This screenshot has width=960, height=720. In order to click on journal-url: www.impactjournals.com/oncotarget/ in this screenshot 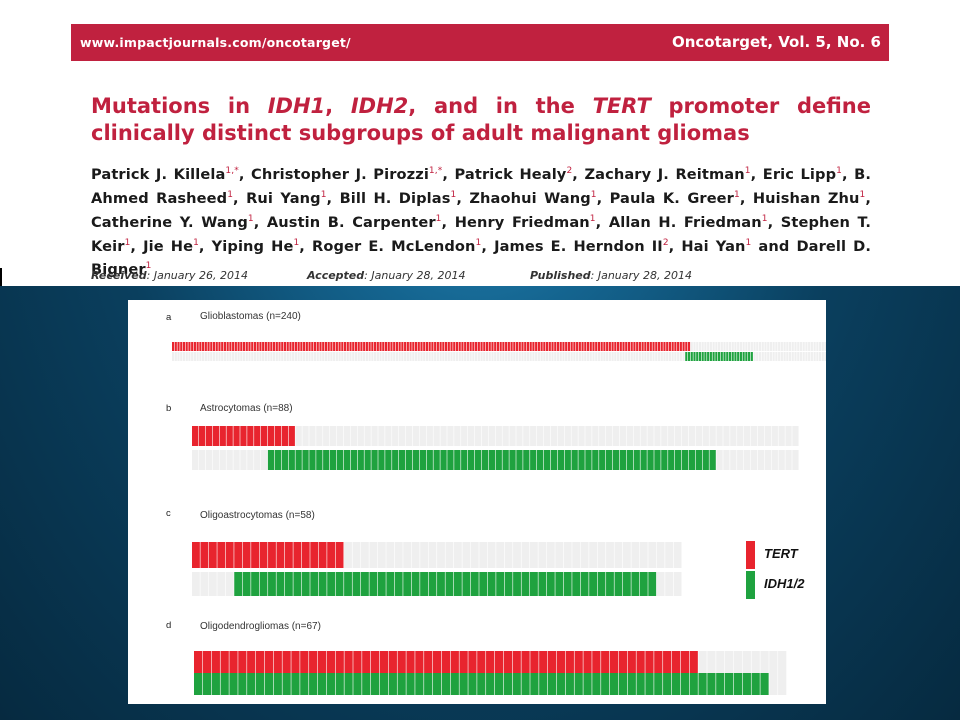, I will do `click(215, 42)`.